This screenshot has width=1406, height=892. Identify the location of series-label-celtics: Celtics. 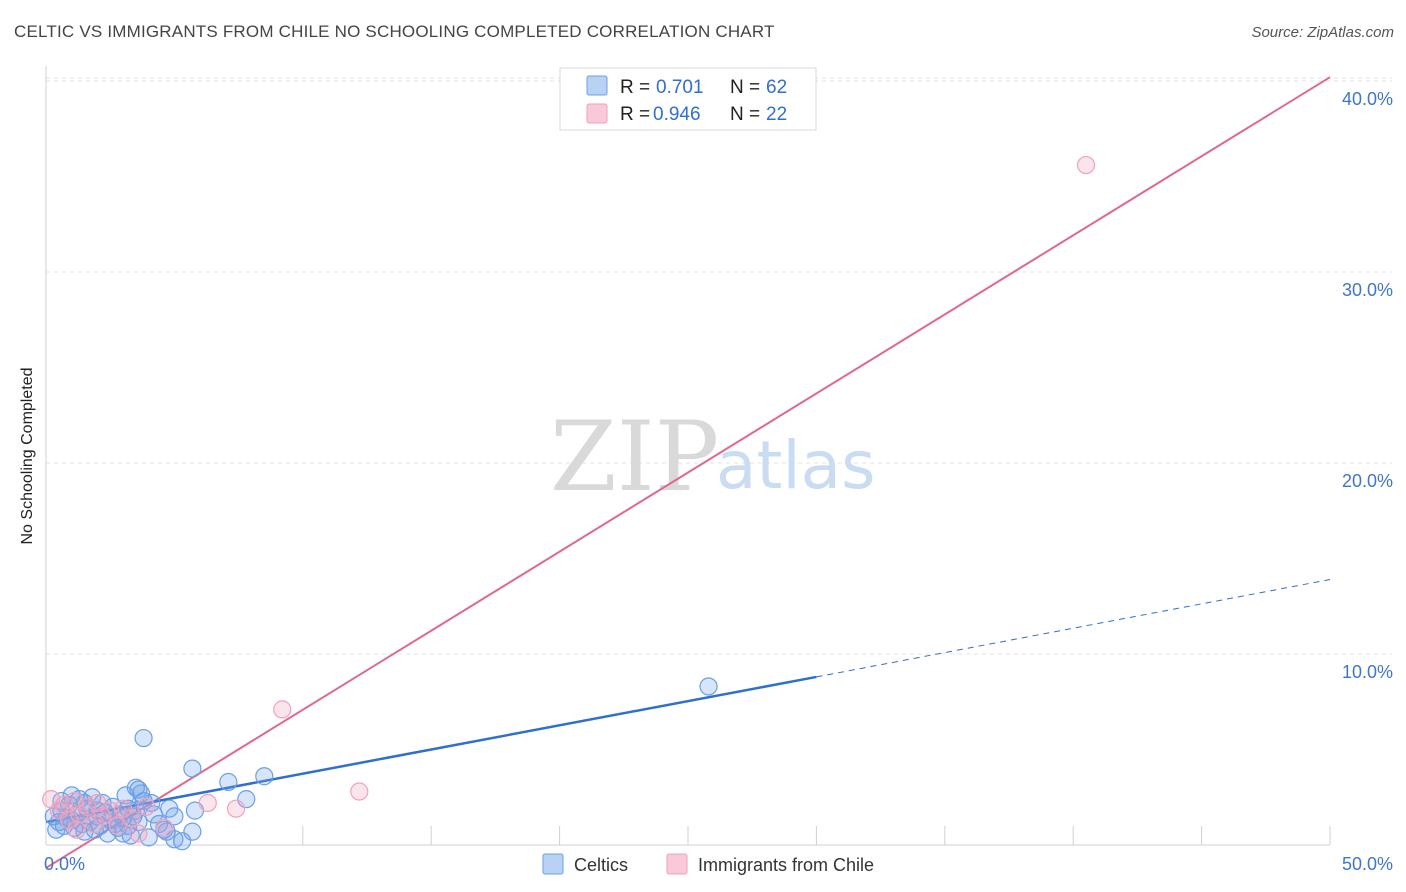
(601, 865).